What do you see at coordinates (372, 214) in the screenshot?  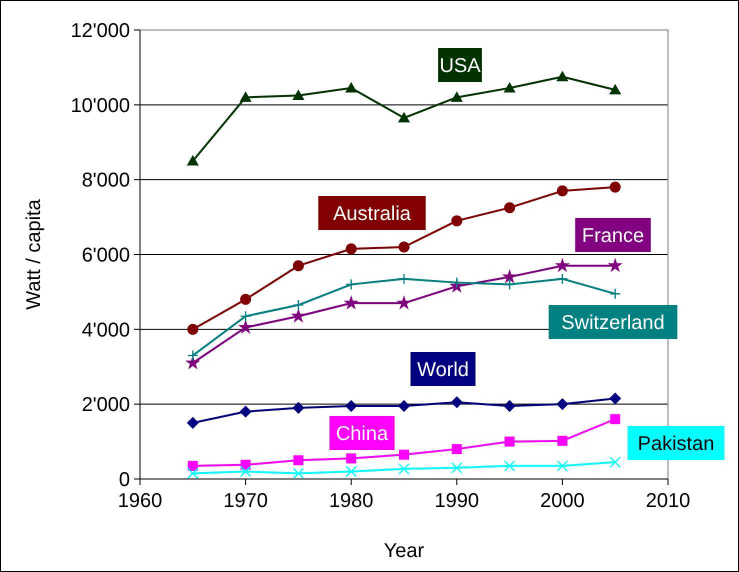 I see `series-label: Australia` at bounding box center [372, 214].